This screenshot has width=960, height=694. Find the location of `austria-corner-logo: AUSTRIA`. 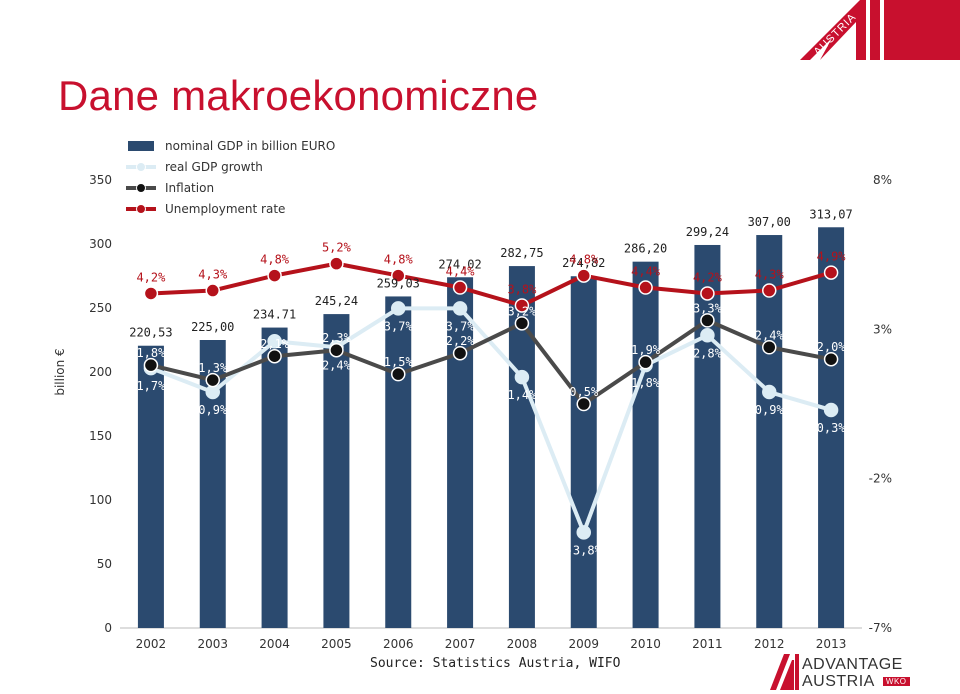

austria-corner-logo: AUSTRIA is located at coordinates (880, 32).